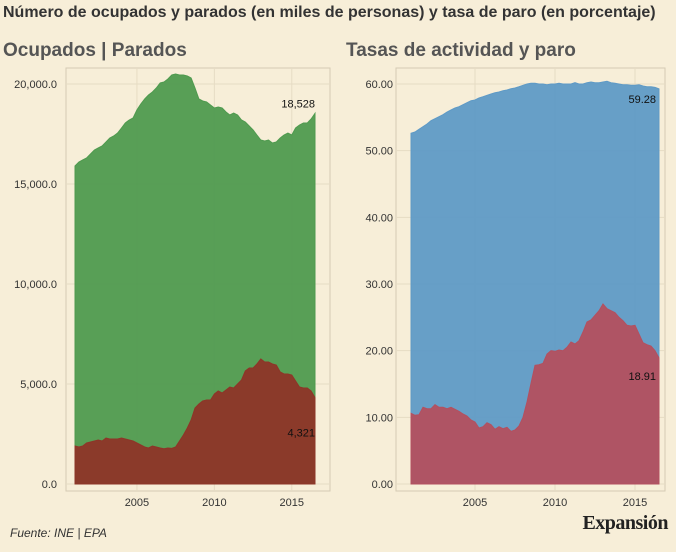  Describe the element at coordinates (379, 285) in the screenshot. I see `right-y-tick-label: 30.00` at that location.